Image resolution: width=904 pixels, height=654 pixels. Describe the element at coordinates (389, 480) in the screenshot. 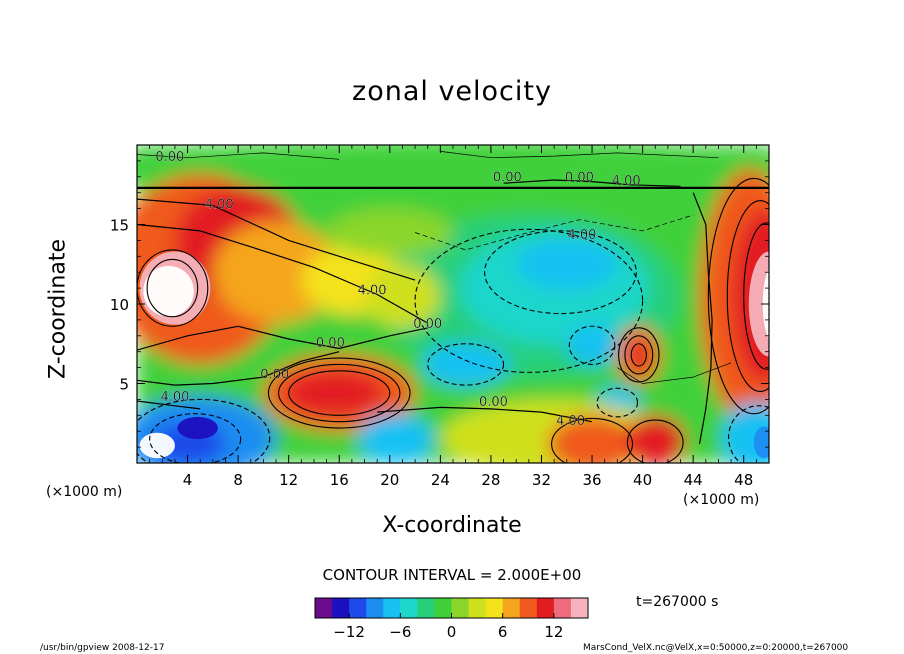

I see `x-tick-label: 20` at that location.